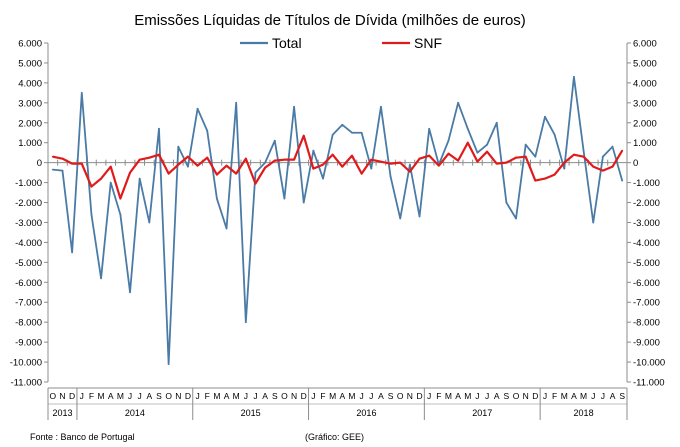  What do you see at coordinates (645, 44) in the screenshot?
I see `y-tick-label-right: 6.000` at bounding box center [645, 44].